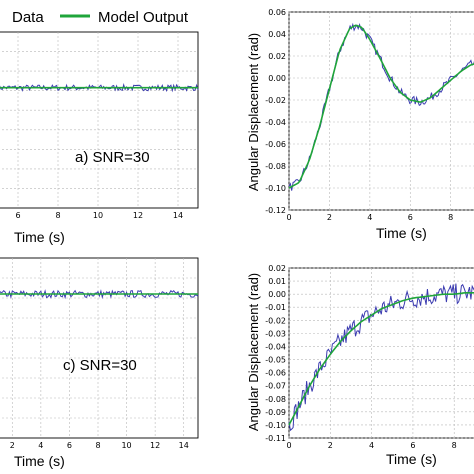 The width and height of the screenshot is (474, 474). Describe the element at coordinates (275, 438) in the screenshot. I see `panel-d-ytick-label: -0.11` at that location.